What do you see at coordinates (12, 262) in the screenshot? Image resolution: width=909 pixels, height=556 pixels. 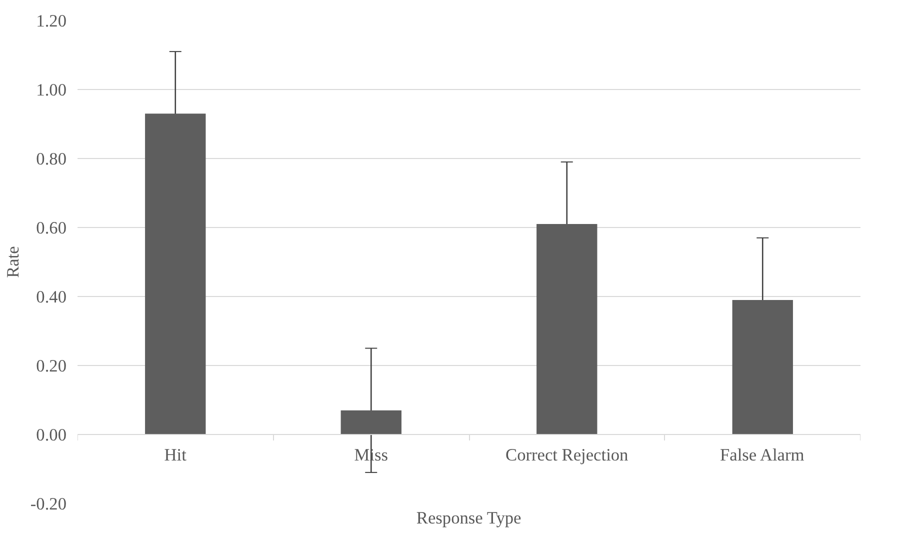 I see `y-axis-title: Rate` at bounding box center [12, 262].